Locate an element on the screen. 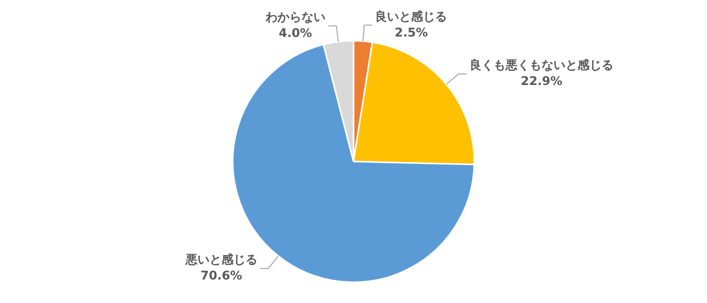 Image resolution: width=707 pixels, height=303 pixels. slice-label: 悪いと感じる is located at coordinates (221, 259).